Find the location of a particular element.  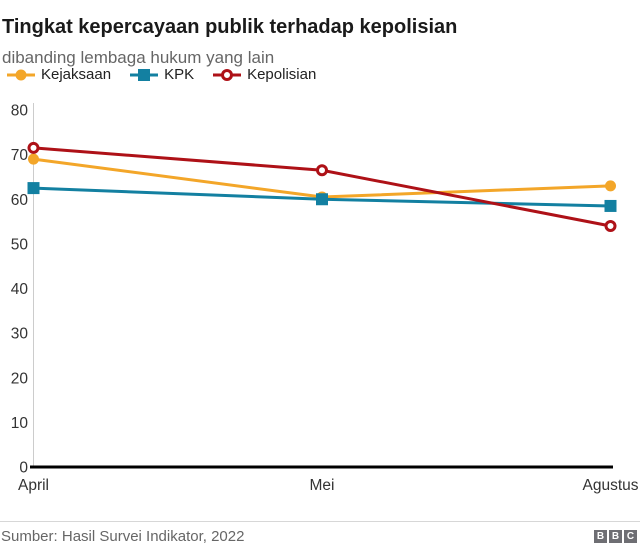

y-tick-label-80: 80 is located at coordinates (20, 111).